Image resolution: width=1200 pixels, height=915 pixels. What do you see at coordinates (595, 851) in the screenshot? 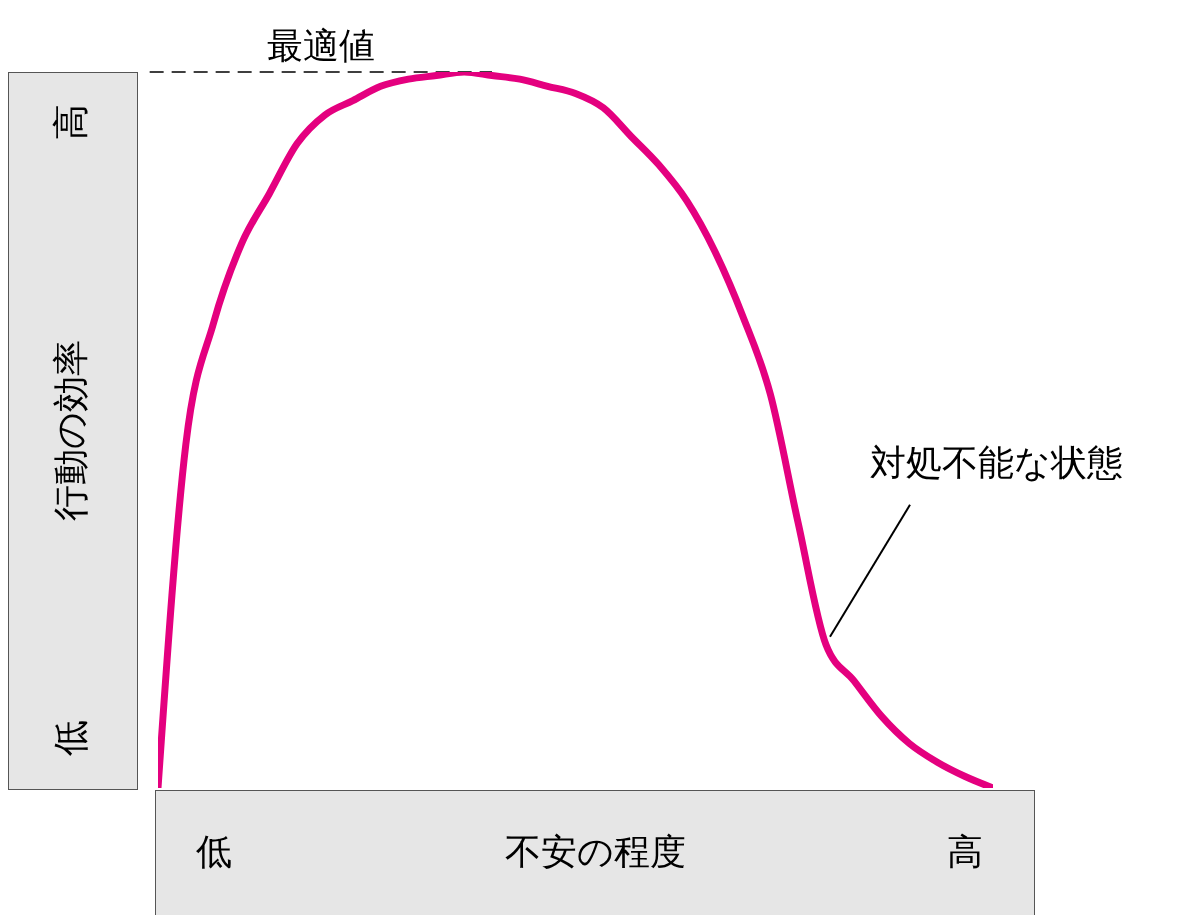
I see `x-axis-title: 不安の程度` at bounding box center [595, 851].